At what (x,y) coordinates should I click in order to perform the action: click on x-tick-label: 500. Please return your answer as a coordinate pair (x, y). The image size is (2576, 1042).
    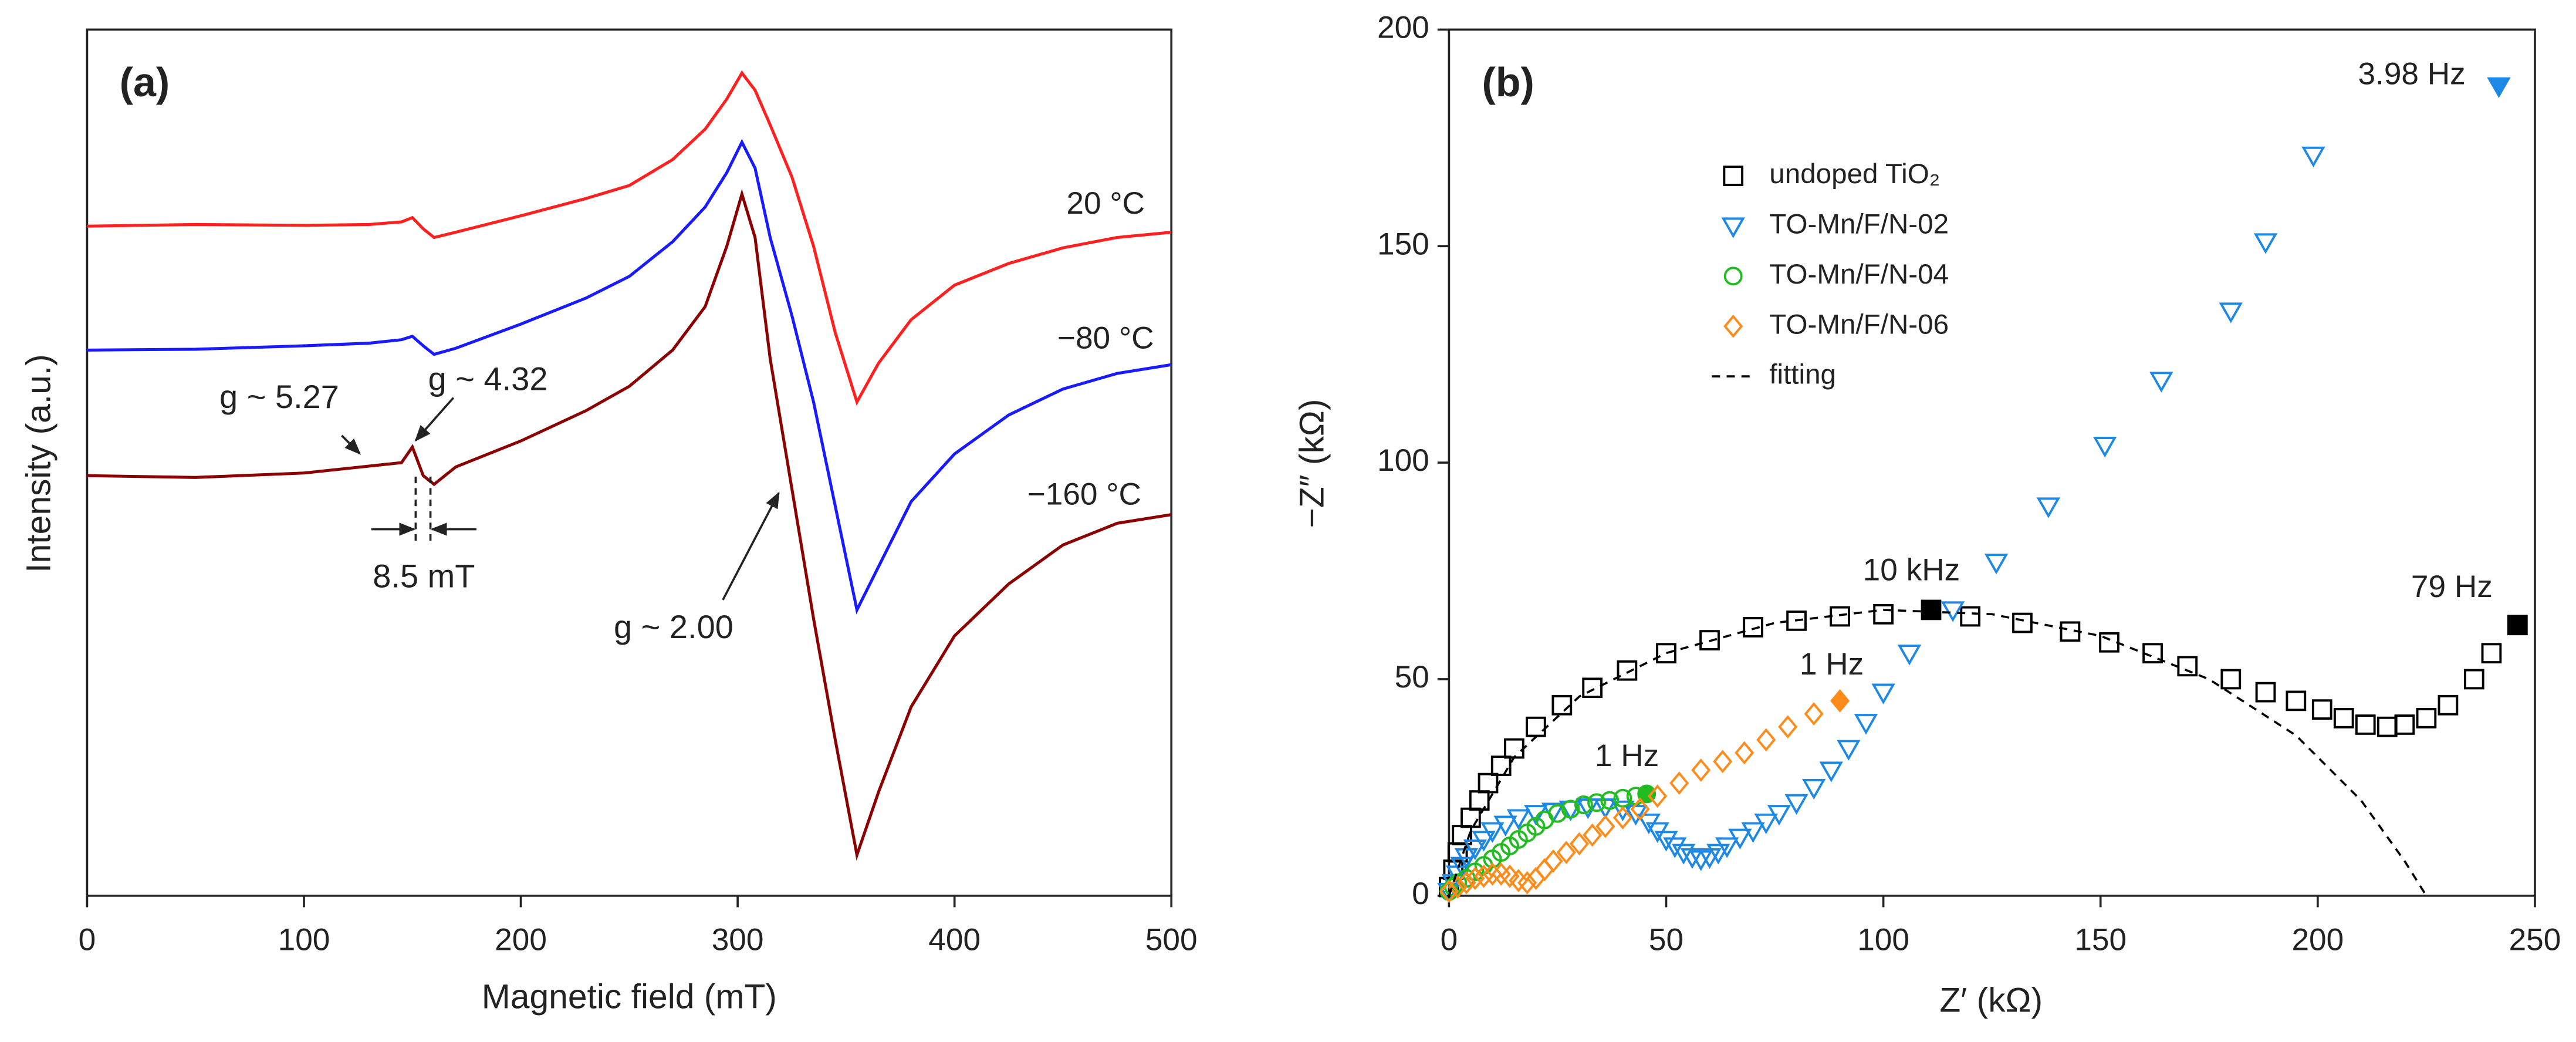
    Looking at the image, I should click on (1171, 939).